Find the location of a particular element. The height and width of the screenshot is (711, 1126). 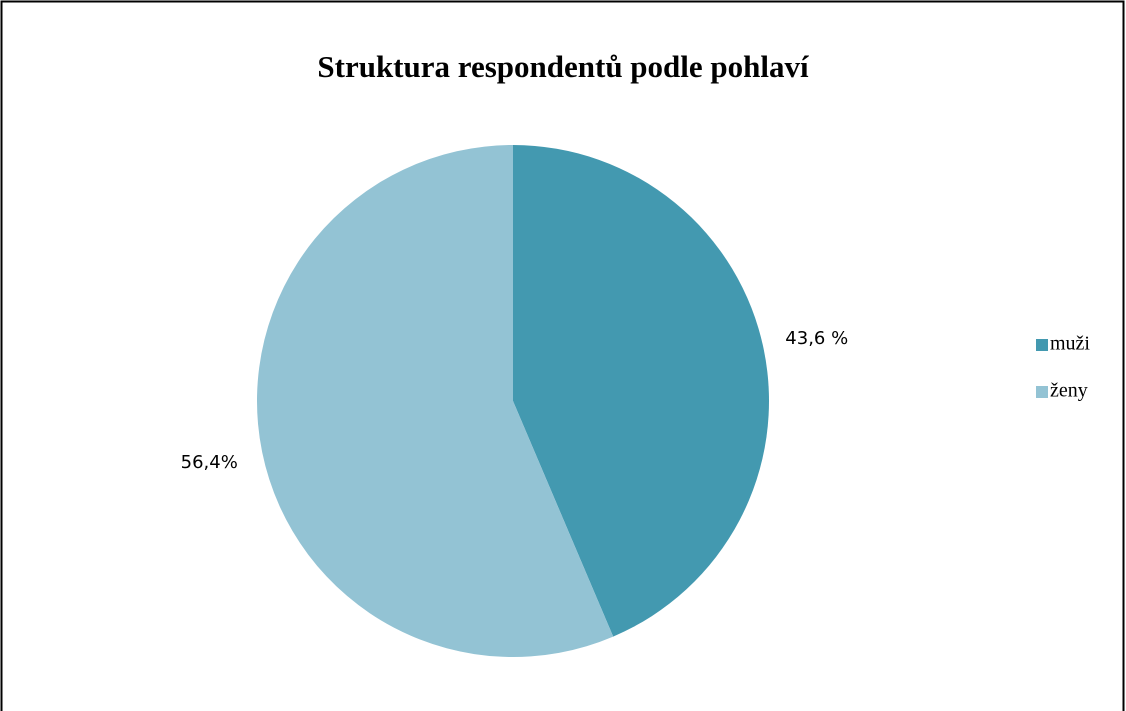

data-label: 43,6 % is located at coordinates (816, 338).